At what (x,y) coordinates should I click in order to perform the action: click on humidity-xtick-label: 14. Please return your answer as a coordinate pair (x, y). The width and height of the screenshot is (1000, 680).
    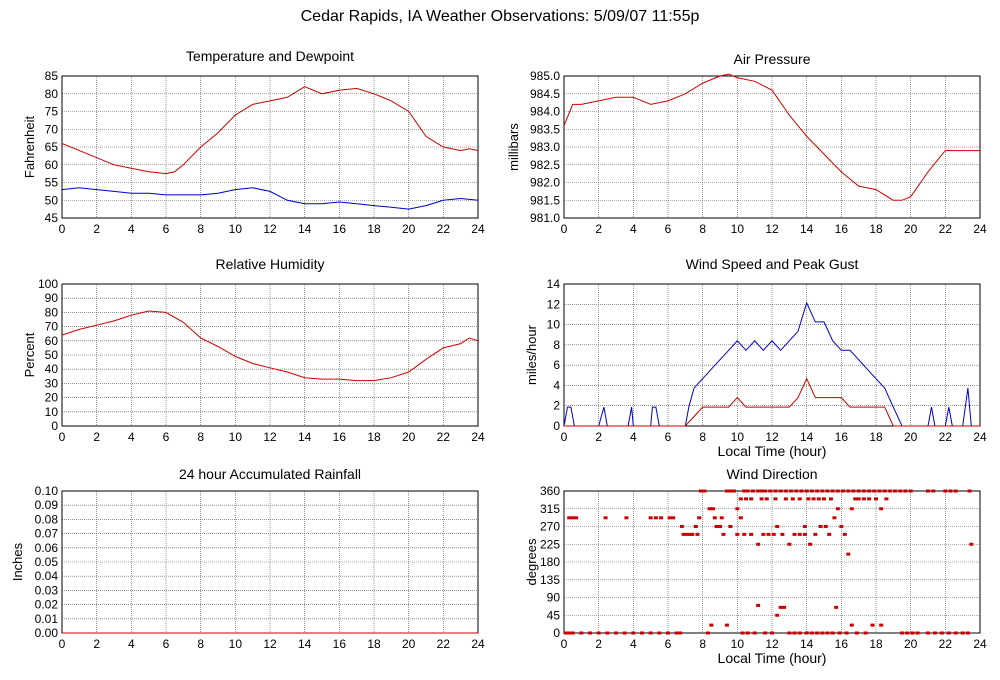
    Looking at the image, I should click on (305, 437).